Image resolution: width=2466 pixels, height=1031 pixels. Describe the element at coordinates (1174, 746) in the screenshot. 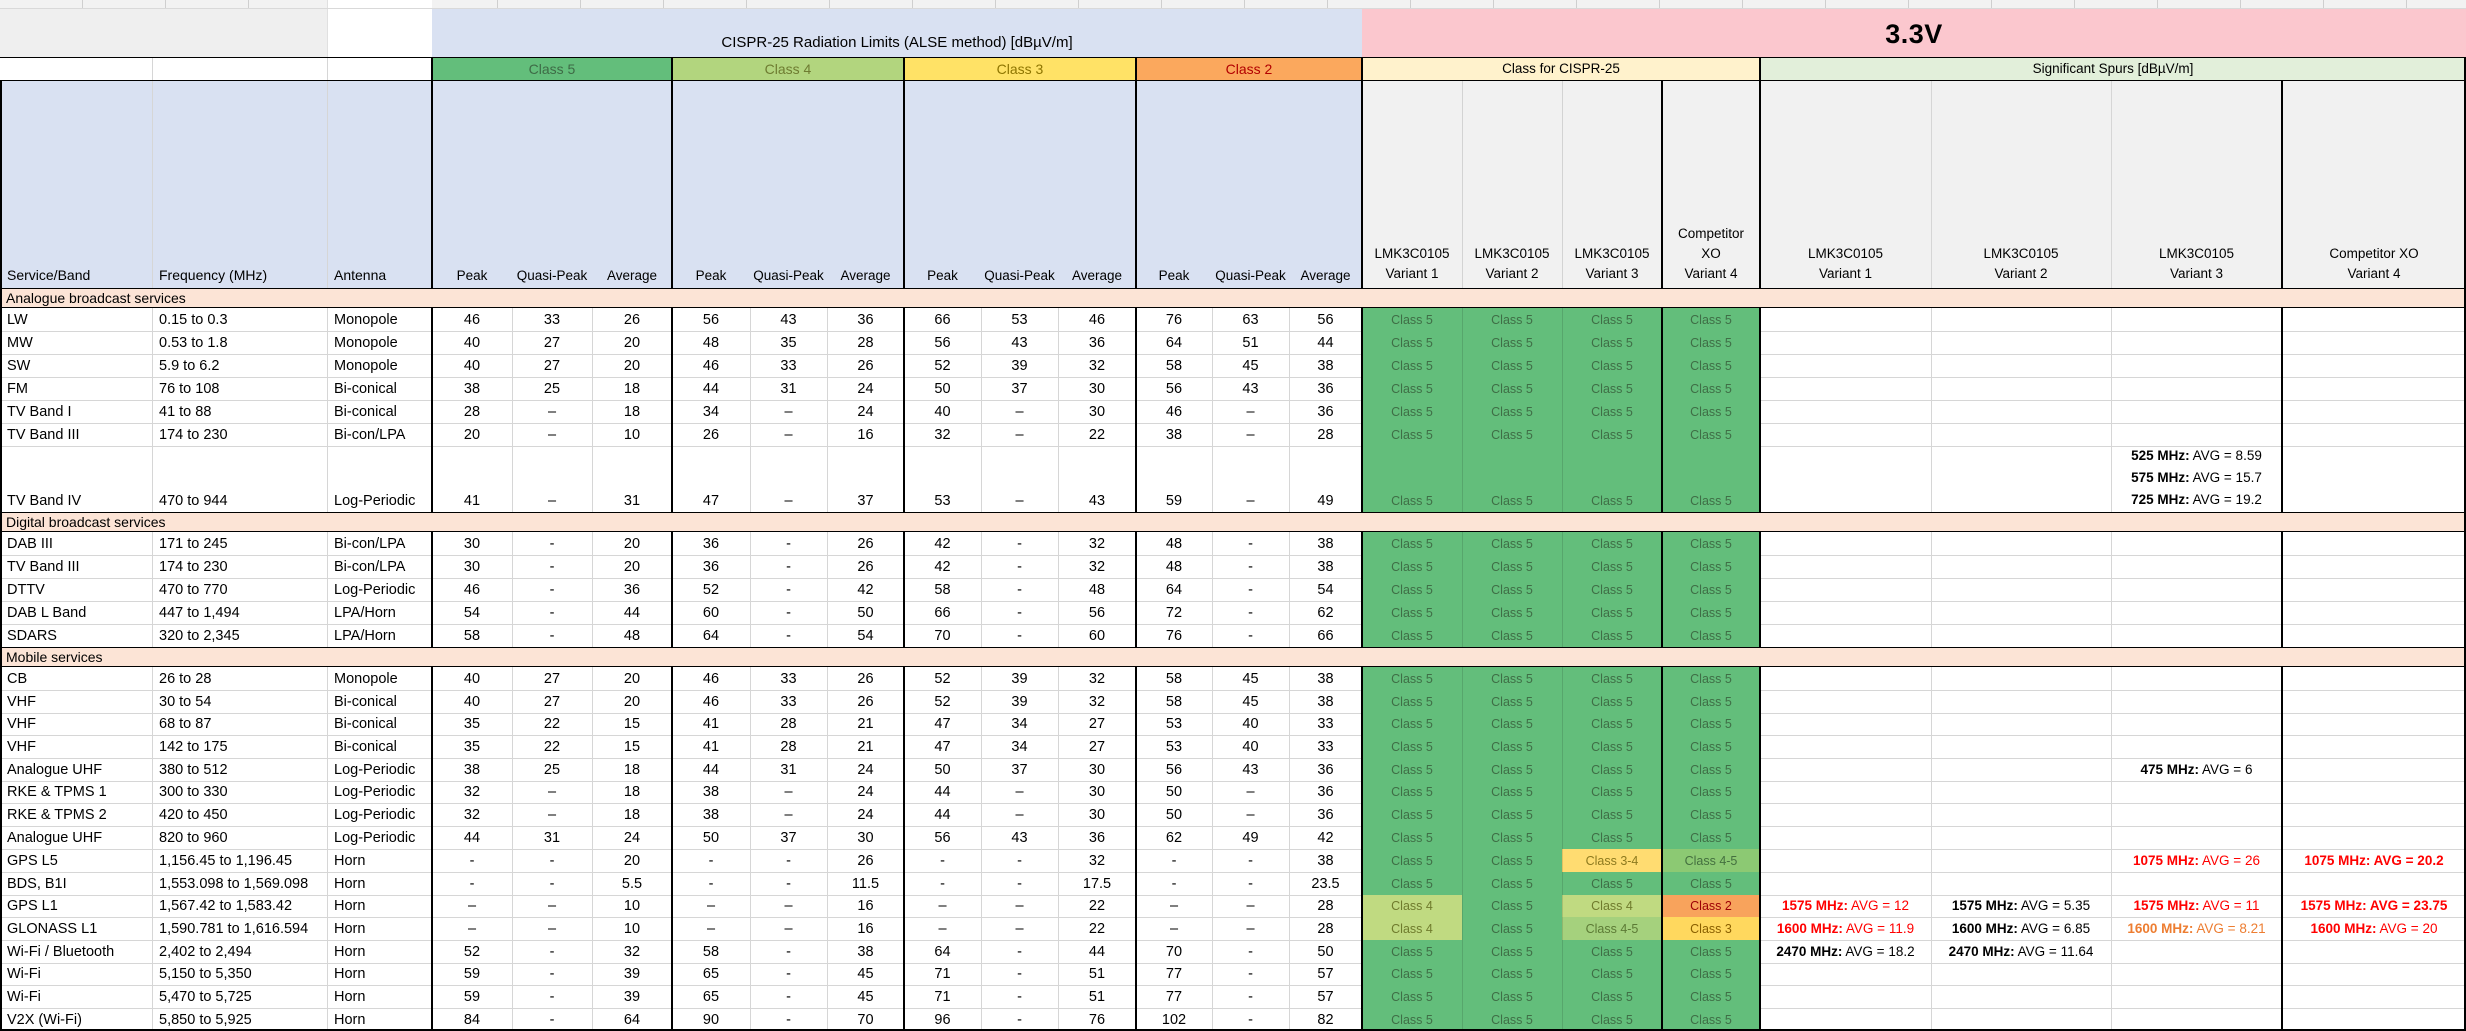

I see `limit-cell: 53` at that location.